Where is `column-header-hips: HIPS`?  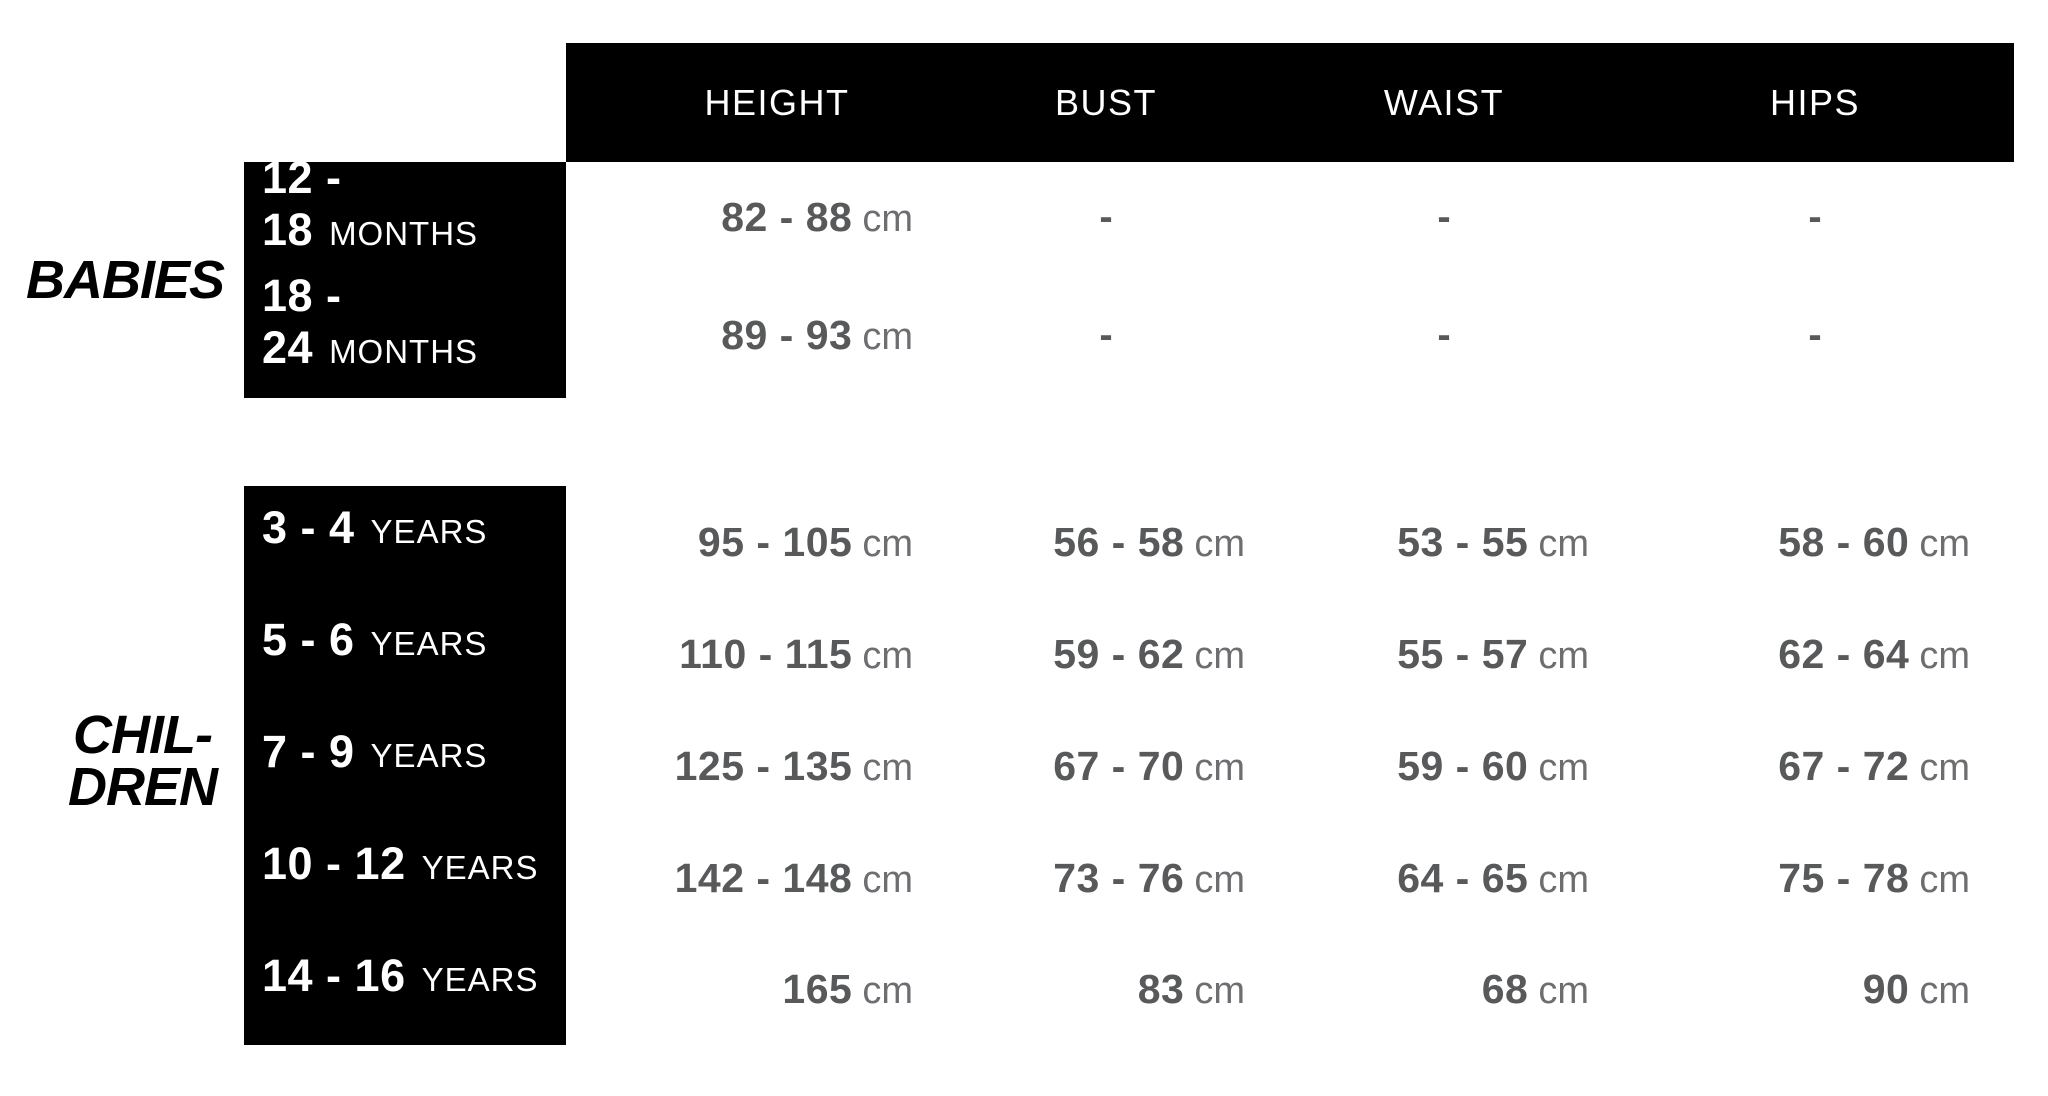 column-header-hips: HIPS is located at coordinates (1815, 102).